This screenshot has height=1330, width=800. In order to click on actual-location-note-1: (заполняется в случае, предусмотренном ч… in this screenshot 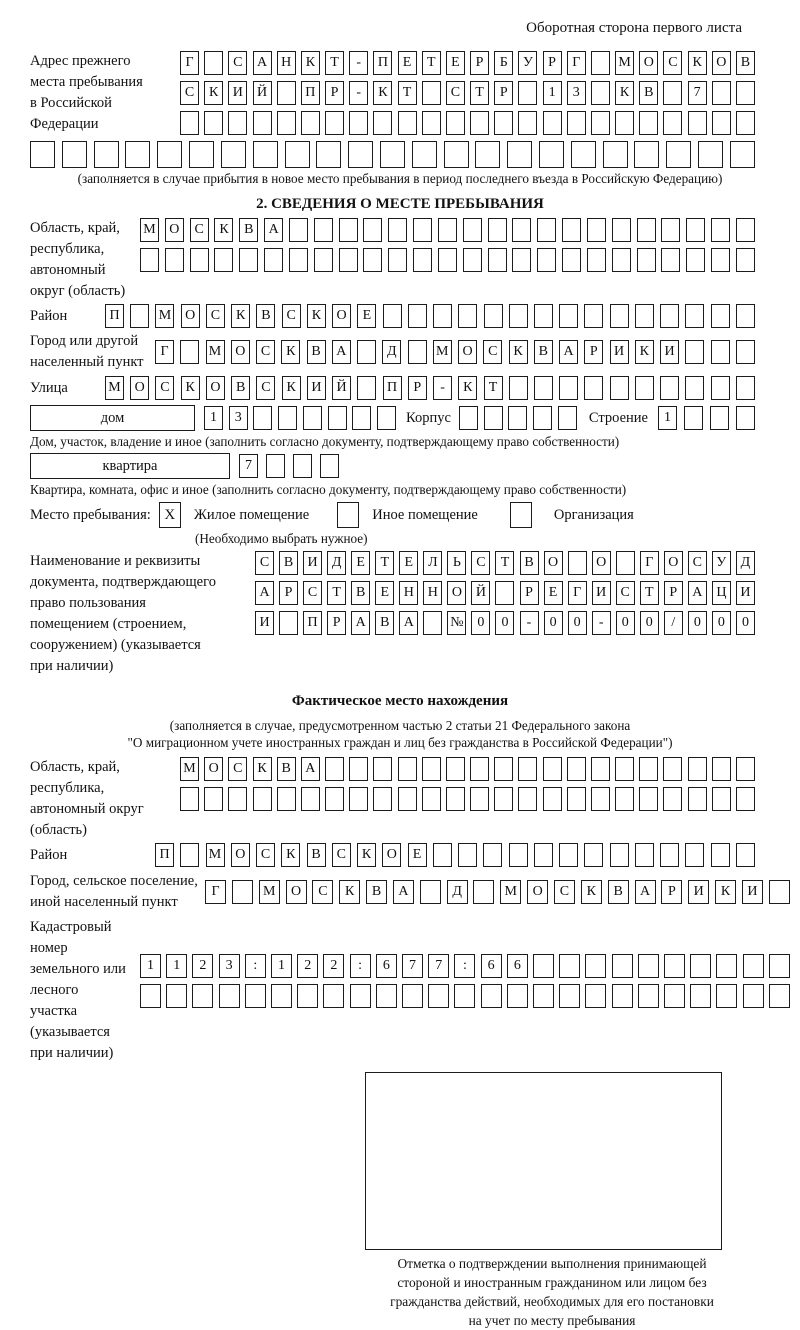, I will do `click(400, 725)`.